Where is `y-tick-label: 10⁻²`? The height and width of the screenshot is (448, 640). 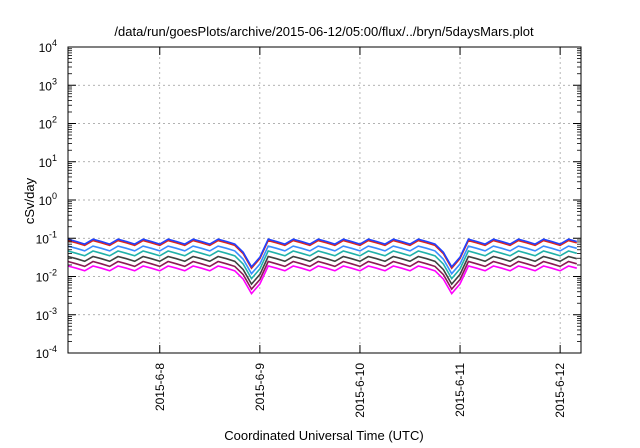 y-tick-label: 10⁻² is located at coordinates (46, 276).